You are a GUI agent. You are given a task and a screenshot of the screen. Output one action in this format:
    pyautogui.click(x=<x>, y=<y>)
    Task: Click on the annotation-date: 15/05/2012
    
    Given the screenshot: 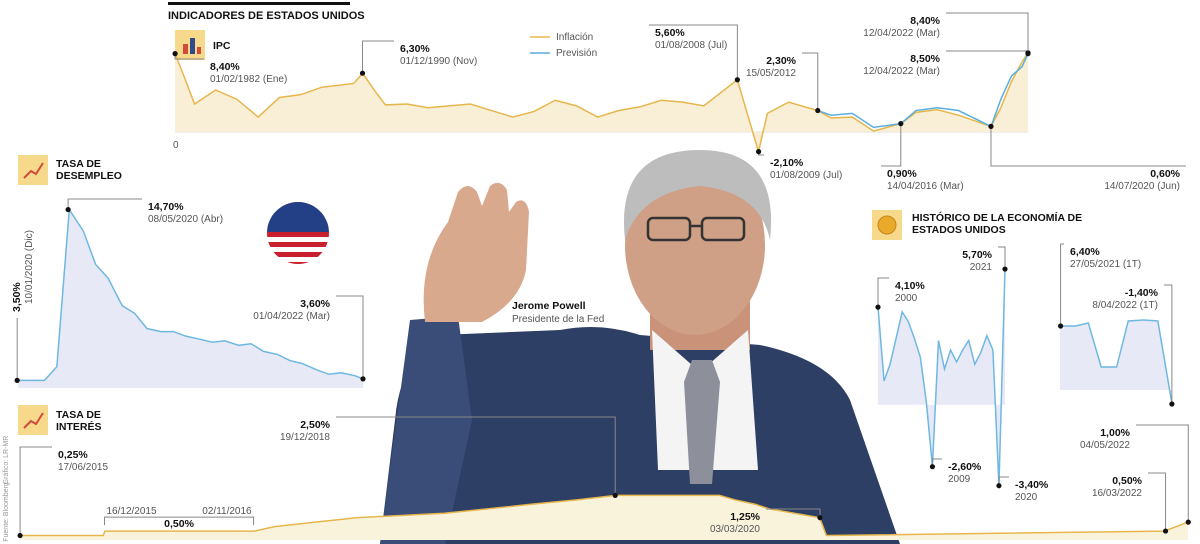 What is the action you would take?
    pyautogui.click(x=771, y=73)
    